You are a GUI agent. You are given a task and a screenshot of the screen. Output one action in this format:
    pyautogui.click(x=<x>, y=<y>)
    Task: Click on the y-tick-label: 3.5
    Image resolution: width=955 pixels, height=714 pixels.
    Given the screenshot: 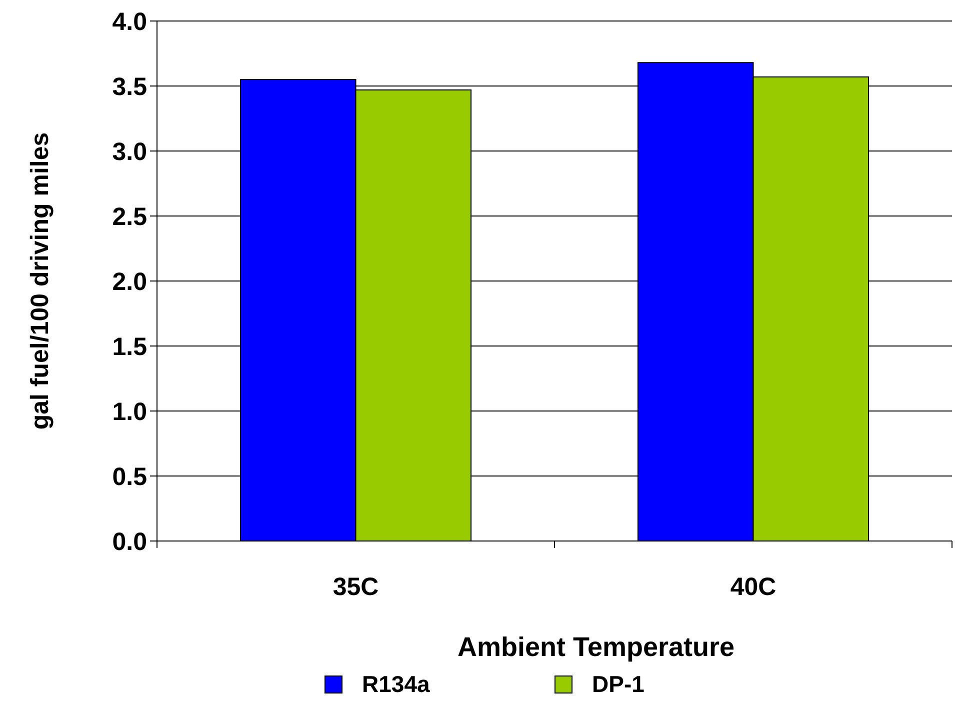 What is the action you would take?
    pyautogui.click(x=130, y=86)
    